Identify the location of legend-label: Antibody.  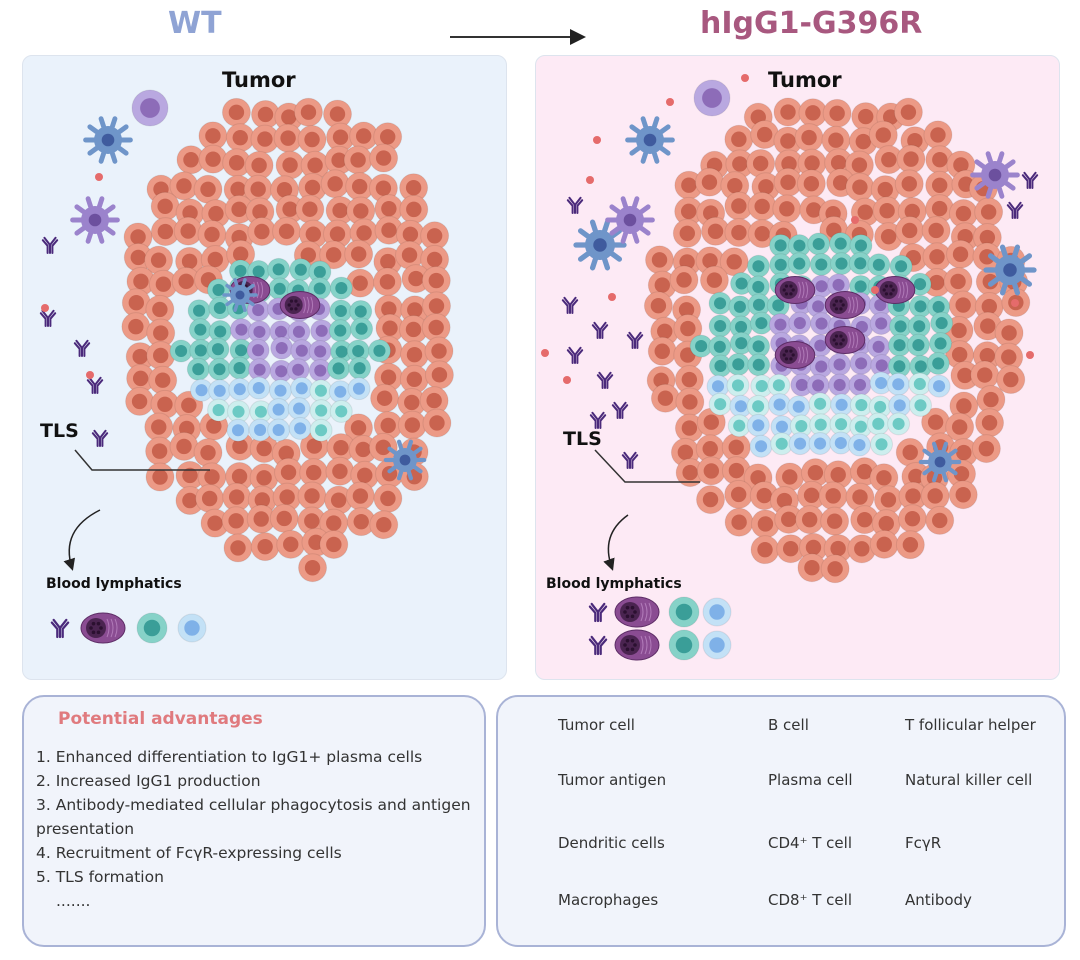
(938, 900).